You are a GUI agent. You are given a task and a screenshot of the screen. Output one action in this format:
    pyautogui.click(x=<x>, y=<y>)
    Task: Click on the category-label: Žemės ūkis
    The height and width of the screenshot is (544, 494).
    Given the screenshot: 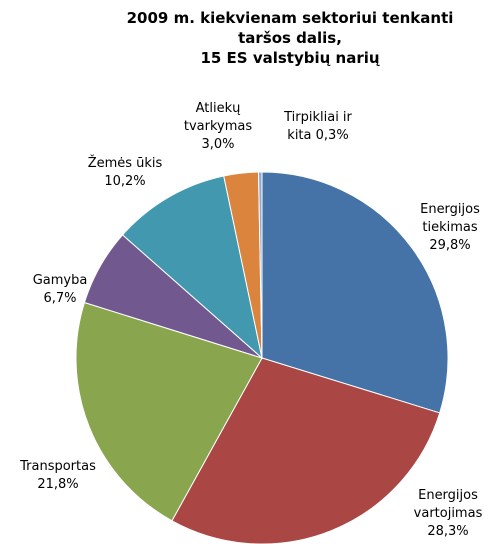 What is the action you would take?
    pyautogui.click(x=125, y=163)
    